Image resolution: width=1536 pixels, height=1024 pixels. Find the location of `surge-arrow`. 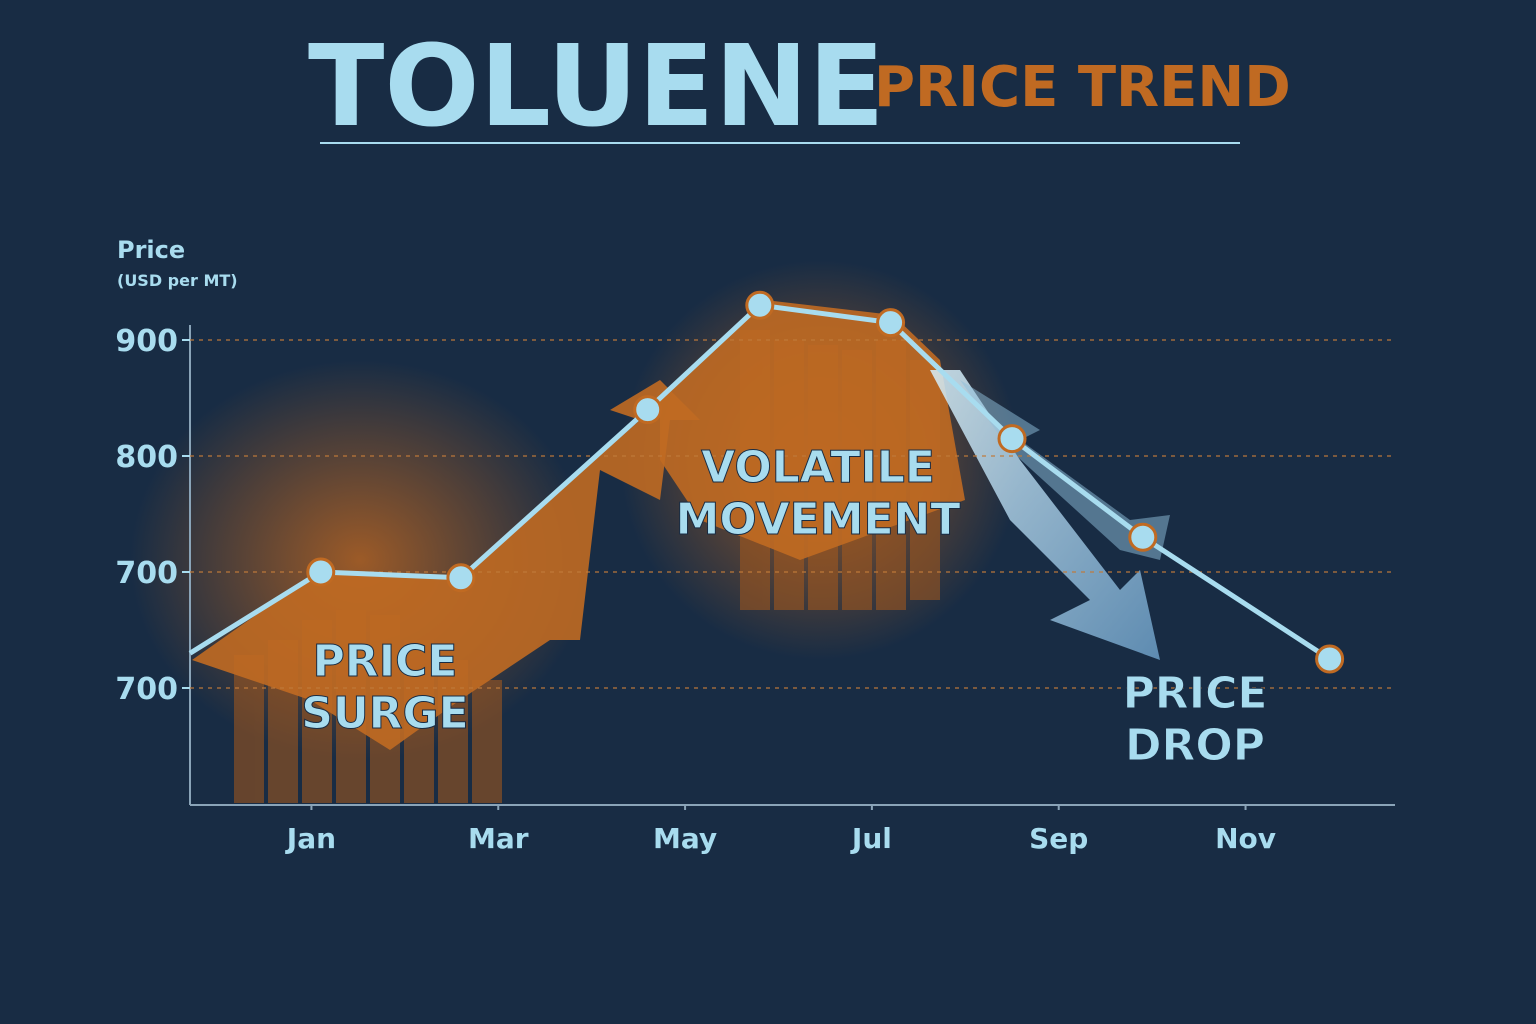

surge-arrow is located at coordinates (446, 565).